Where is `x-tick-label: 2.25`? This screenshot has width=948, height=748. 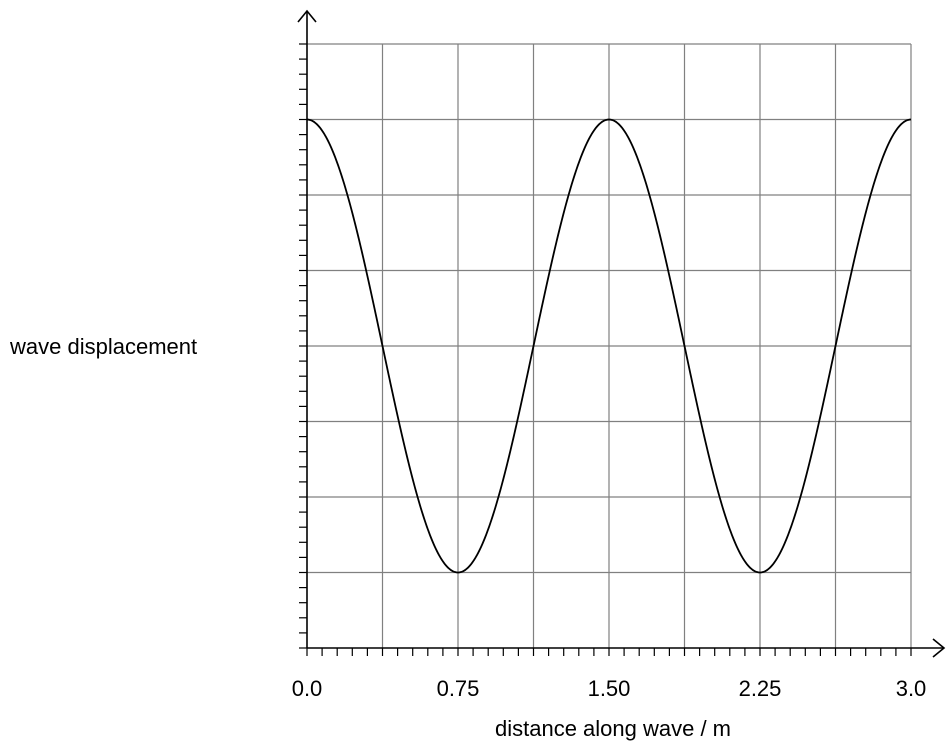
x-tick-label: 2.25 is located at coordinates (760, 688).